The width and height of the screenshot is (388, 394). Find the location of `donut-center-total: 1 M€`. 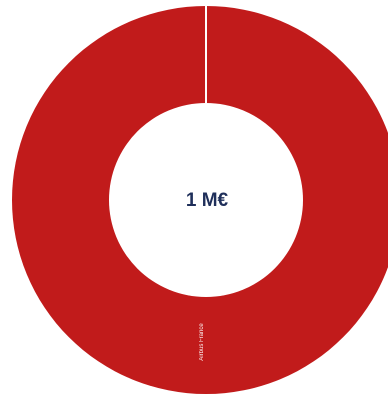

donut-center-total: 1 M€ is located at coordinates (207, 200).